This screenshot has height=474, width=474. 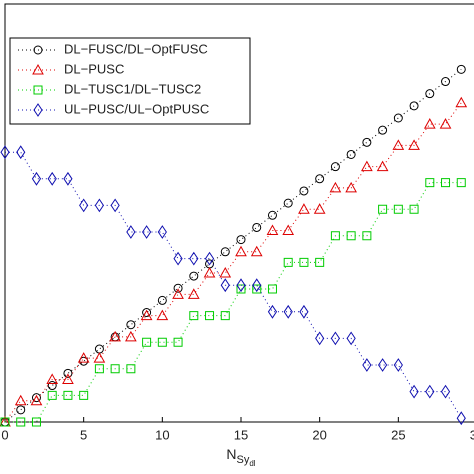 What do you see at coordinates (252, 463) in the screenshot?
I see `x-label-subsub: dl` at bounding box center [252, 463].